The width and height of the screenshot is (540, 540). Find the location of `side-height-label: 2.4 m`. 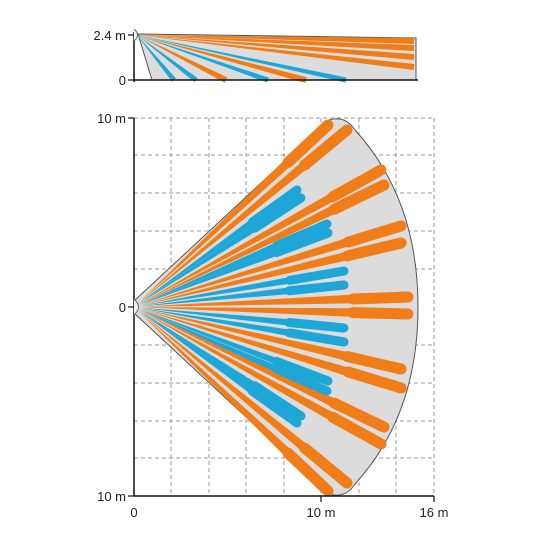

side-height-label: 2.4 m is located at coordinates (109, 35).